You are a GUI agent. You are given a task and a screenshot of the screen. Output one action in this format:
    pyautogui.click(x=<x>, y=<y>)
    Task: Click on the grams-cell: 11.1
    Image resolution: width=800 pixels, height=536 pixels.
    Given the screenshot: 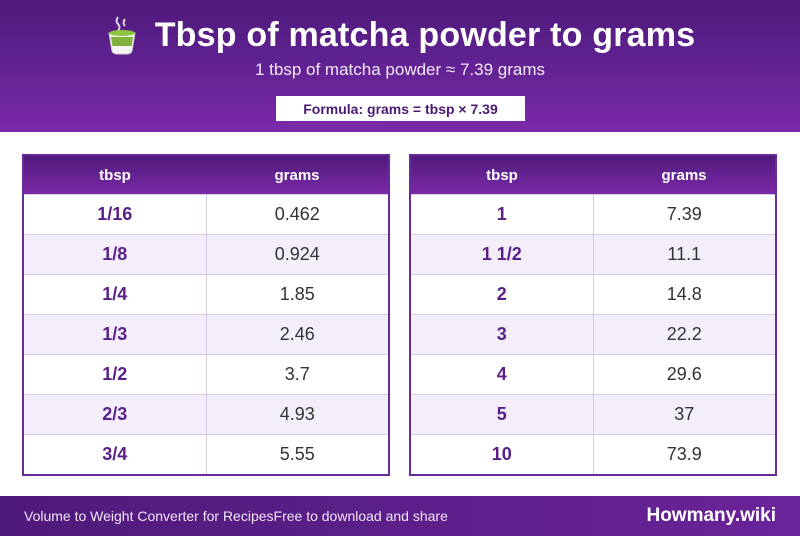 What is the action you would take?
    pyautogui.click(x=684, y=254)
    